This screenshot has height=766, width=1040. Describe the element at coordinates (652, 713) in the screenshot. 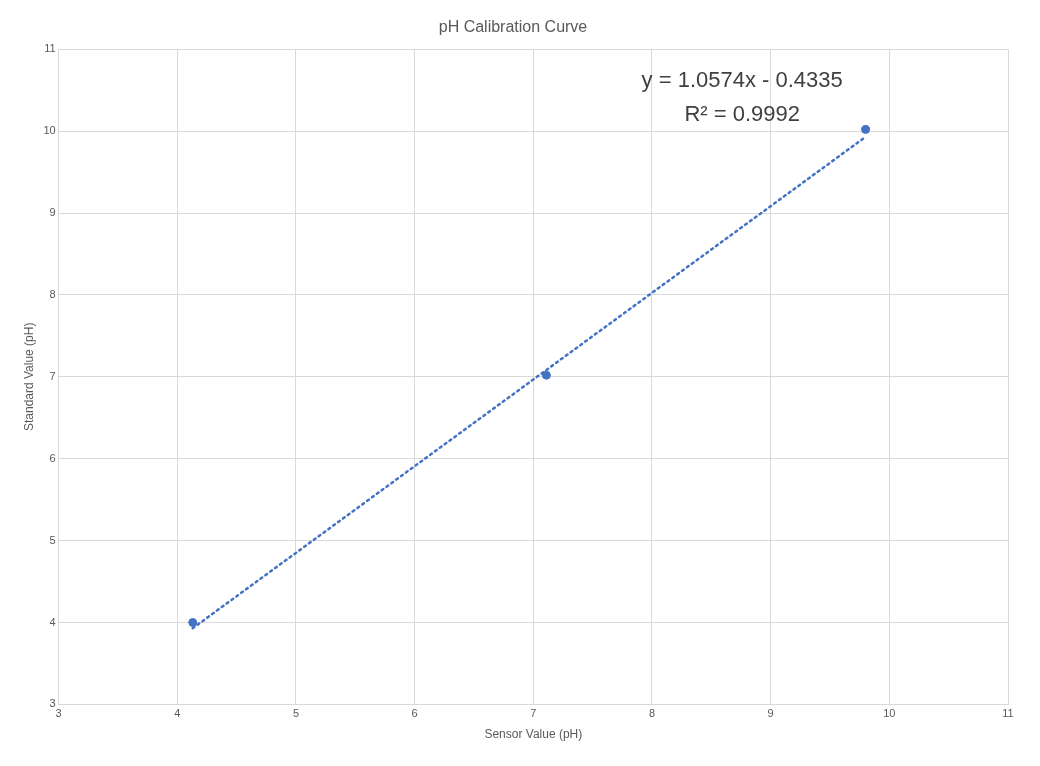

I see `x-tick-label: 8` at that location.